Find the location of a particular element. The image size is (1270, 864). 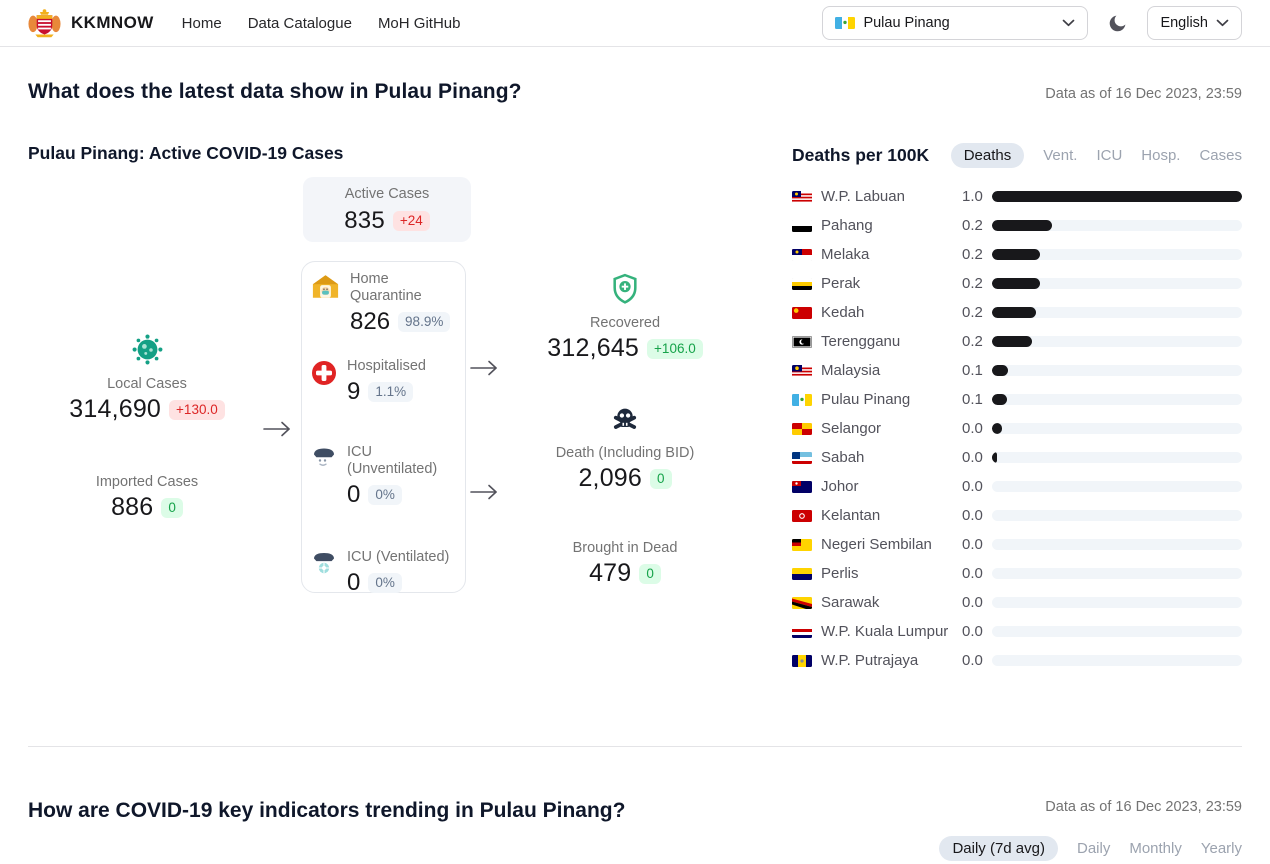

chart-title: Deaths per 100K is located at coordinates (861, 155).